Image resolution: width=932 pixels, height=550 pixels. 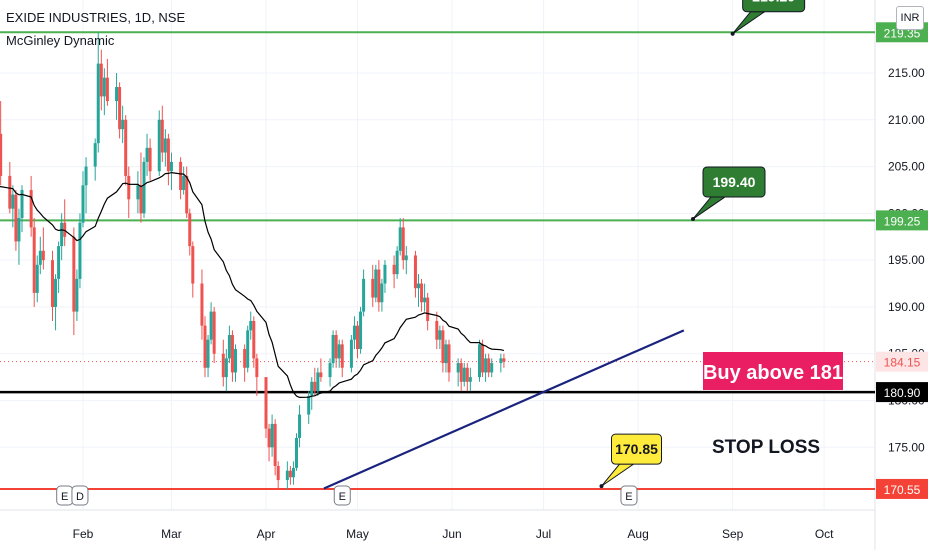 I want to click on x-tick-label: May, so click(x=357, y=534).